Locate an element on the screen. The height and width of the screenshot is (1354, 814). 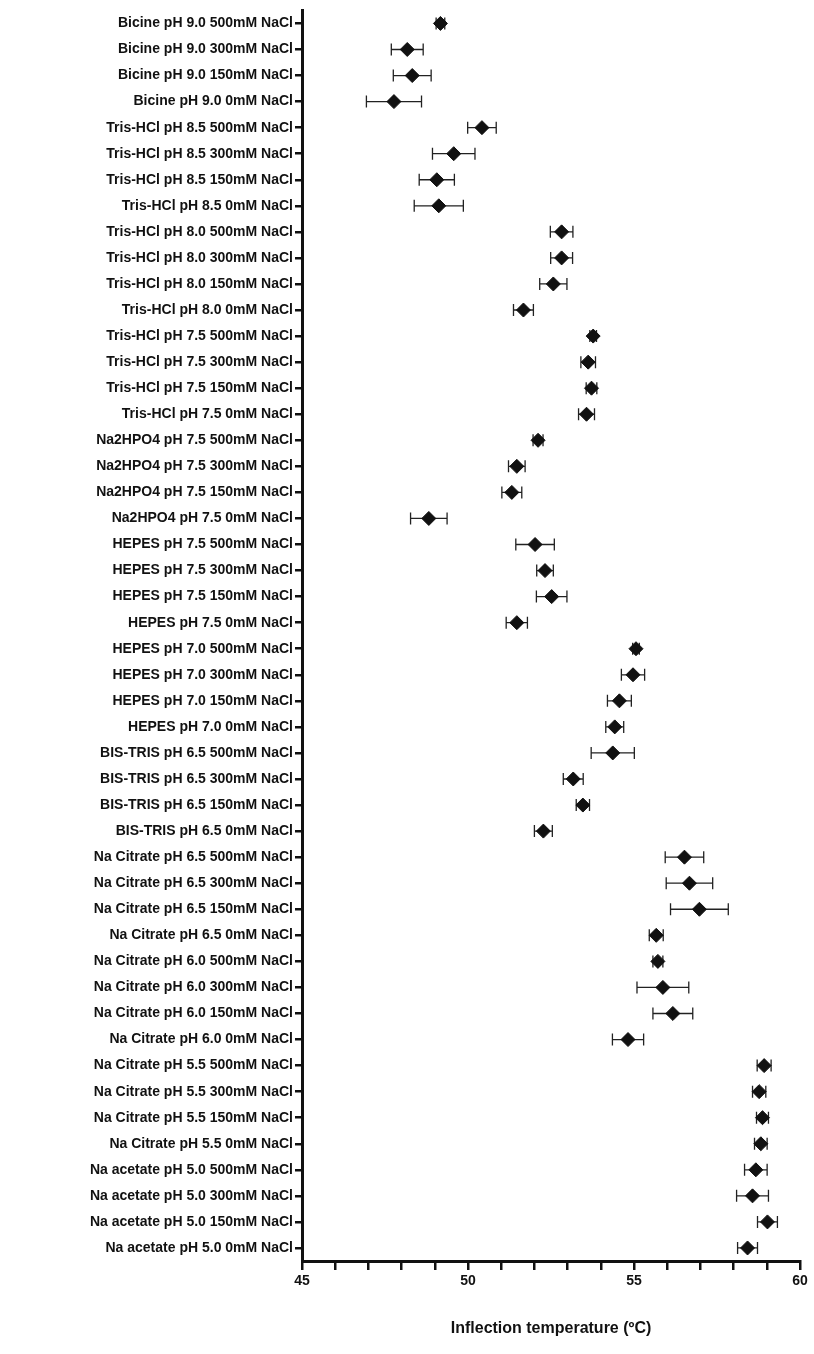
y-tick-label: Na Citrate pH 5.5 500mM NaCl is located at coordinates (193, 1064).